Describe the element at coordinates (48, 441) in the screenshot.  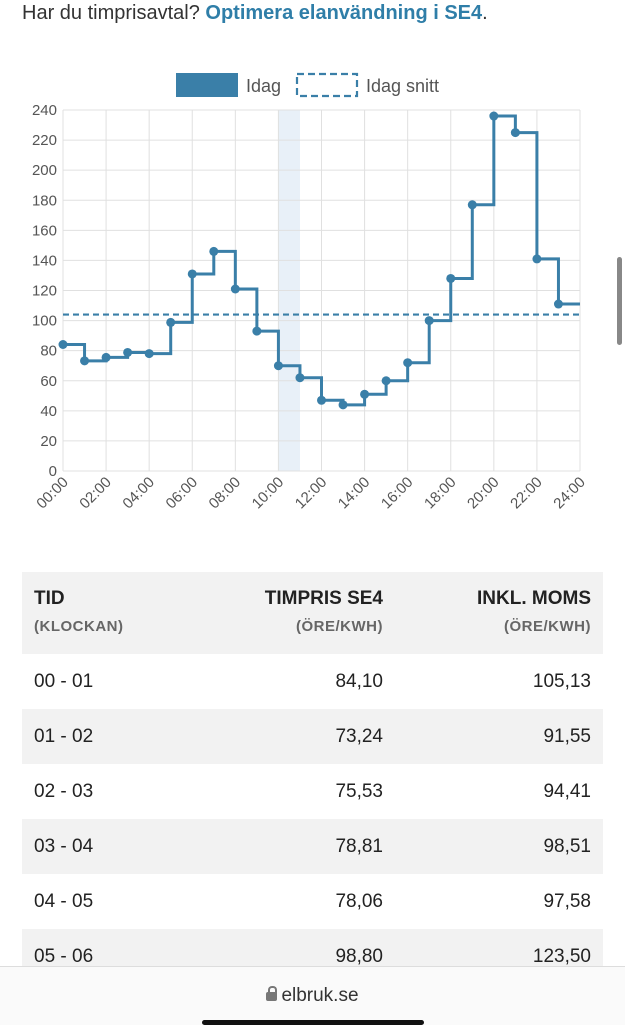
I see `y-tick-label: 20` at that location.